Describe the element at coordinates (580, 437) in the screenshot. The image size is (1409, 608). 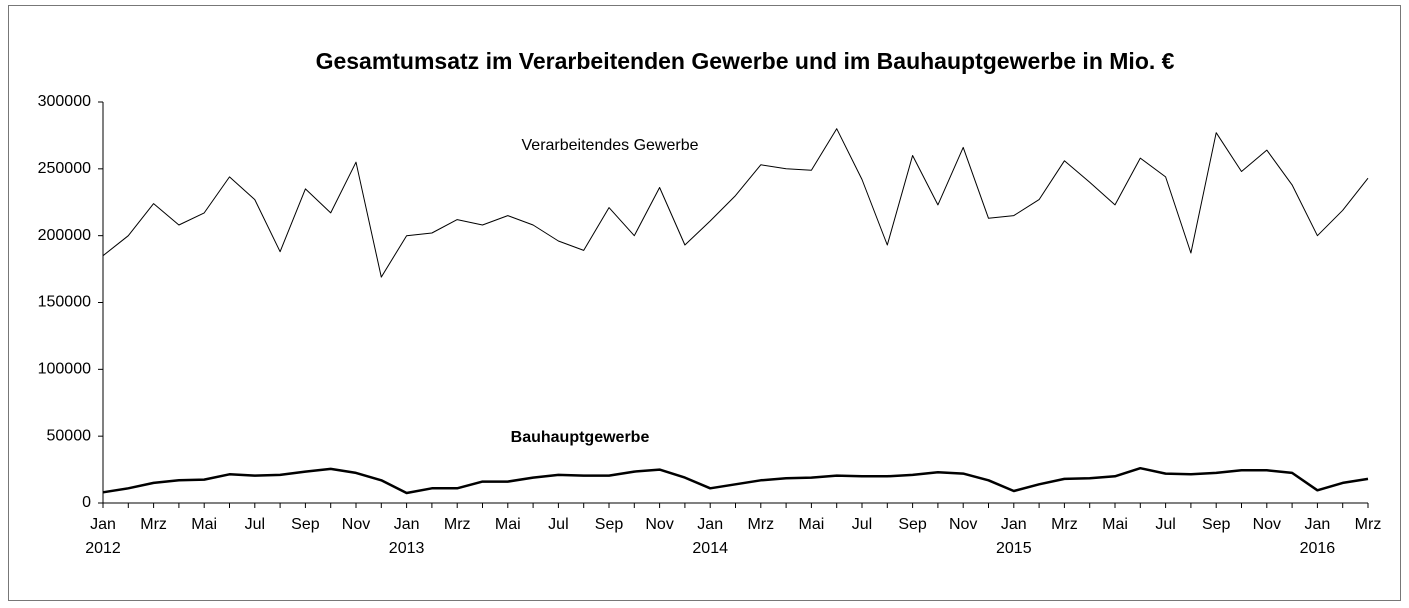
I see `series-label: Bauhauptgewerbe` at that location.